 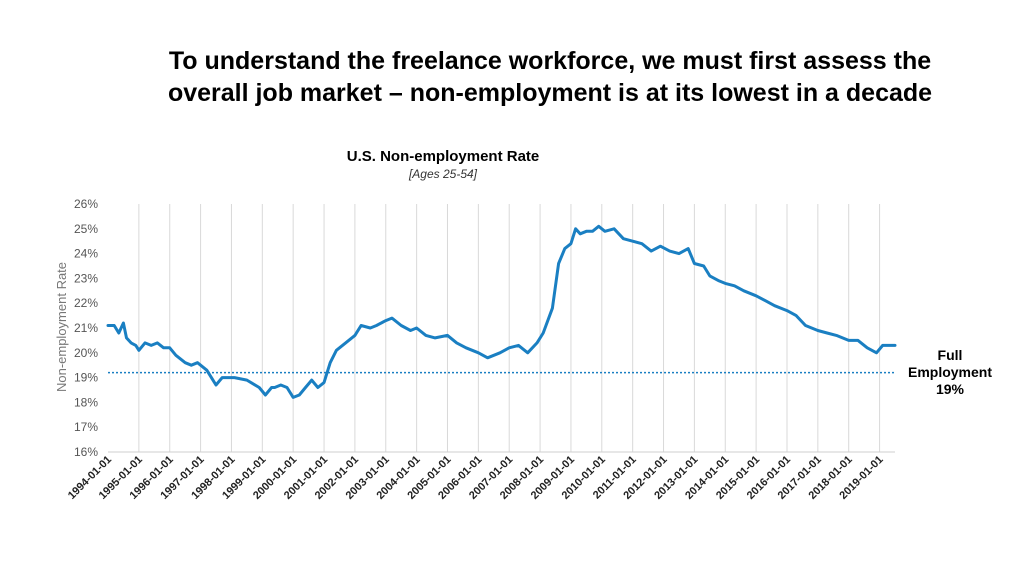 What do you see at coordinates (86, 229) in the screenshot?
I see `y-tick-label: 25%` at bounding box center [86, 229].